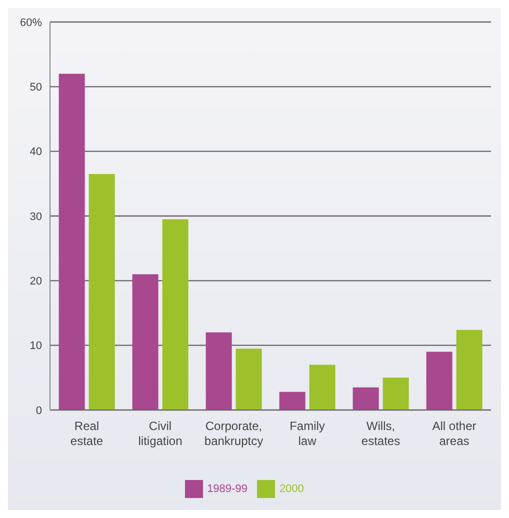  I want to click on x-tick-label: Civil litigation, so click(160, 433).